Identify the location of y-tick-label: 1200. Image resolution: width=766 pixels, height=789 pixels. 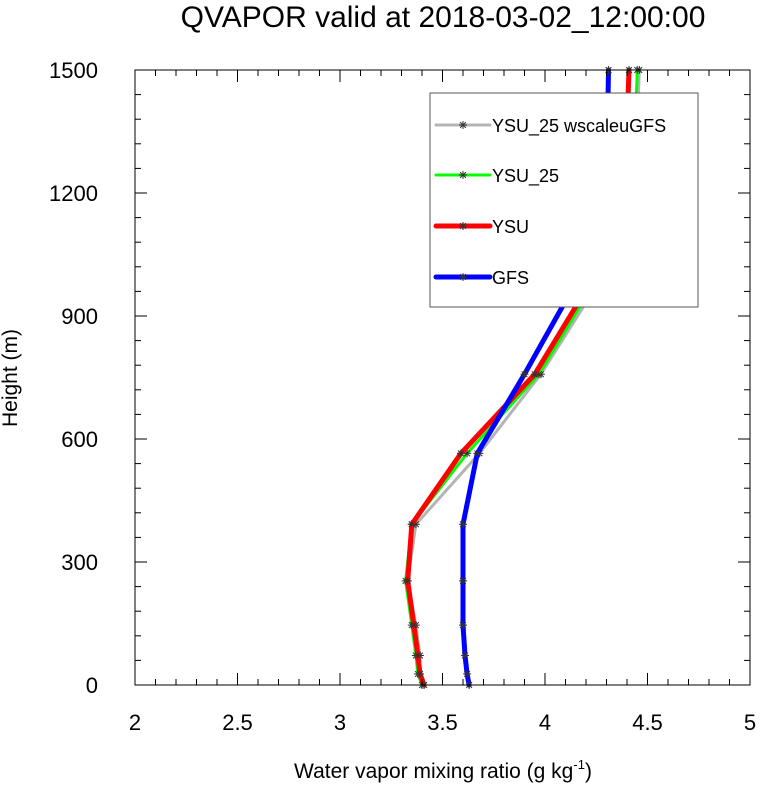
(73, 193).